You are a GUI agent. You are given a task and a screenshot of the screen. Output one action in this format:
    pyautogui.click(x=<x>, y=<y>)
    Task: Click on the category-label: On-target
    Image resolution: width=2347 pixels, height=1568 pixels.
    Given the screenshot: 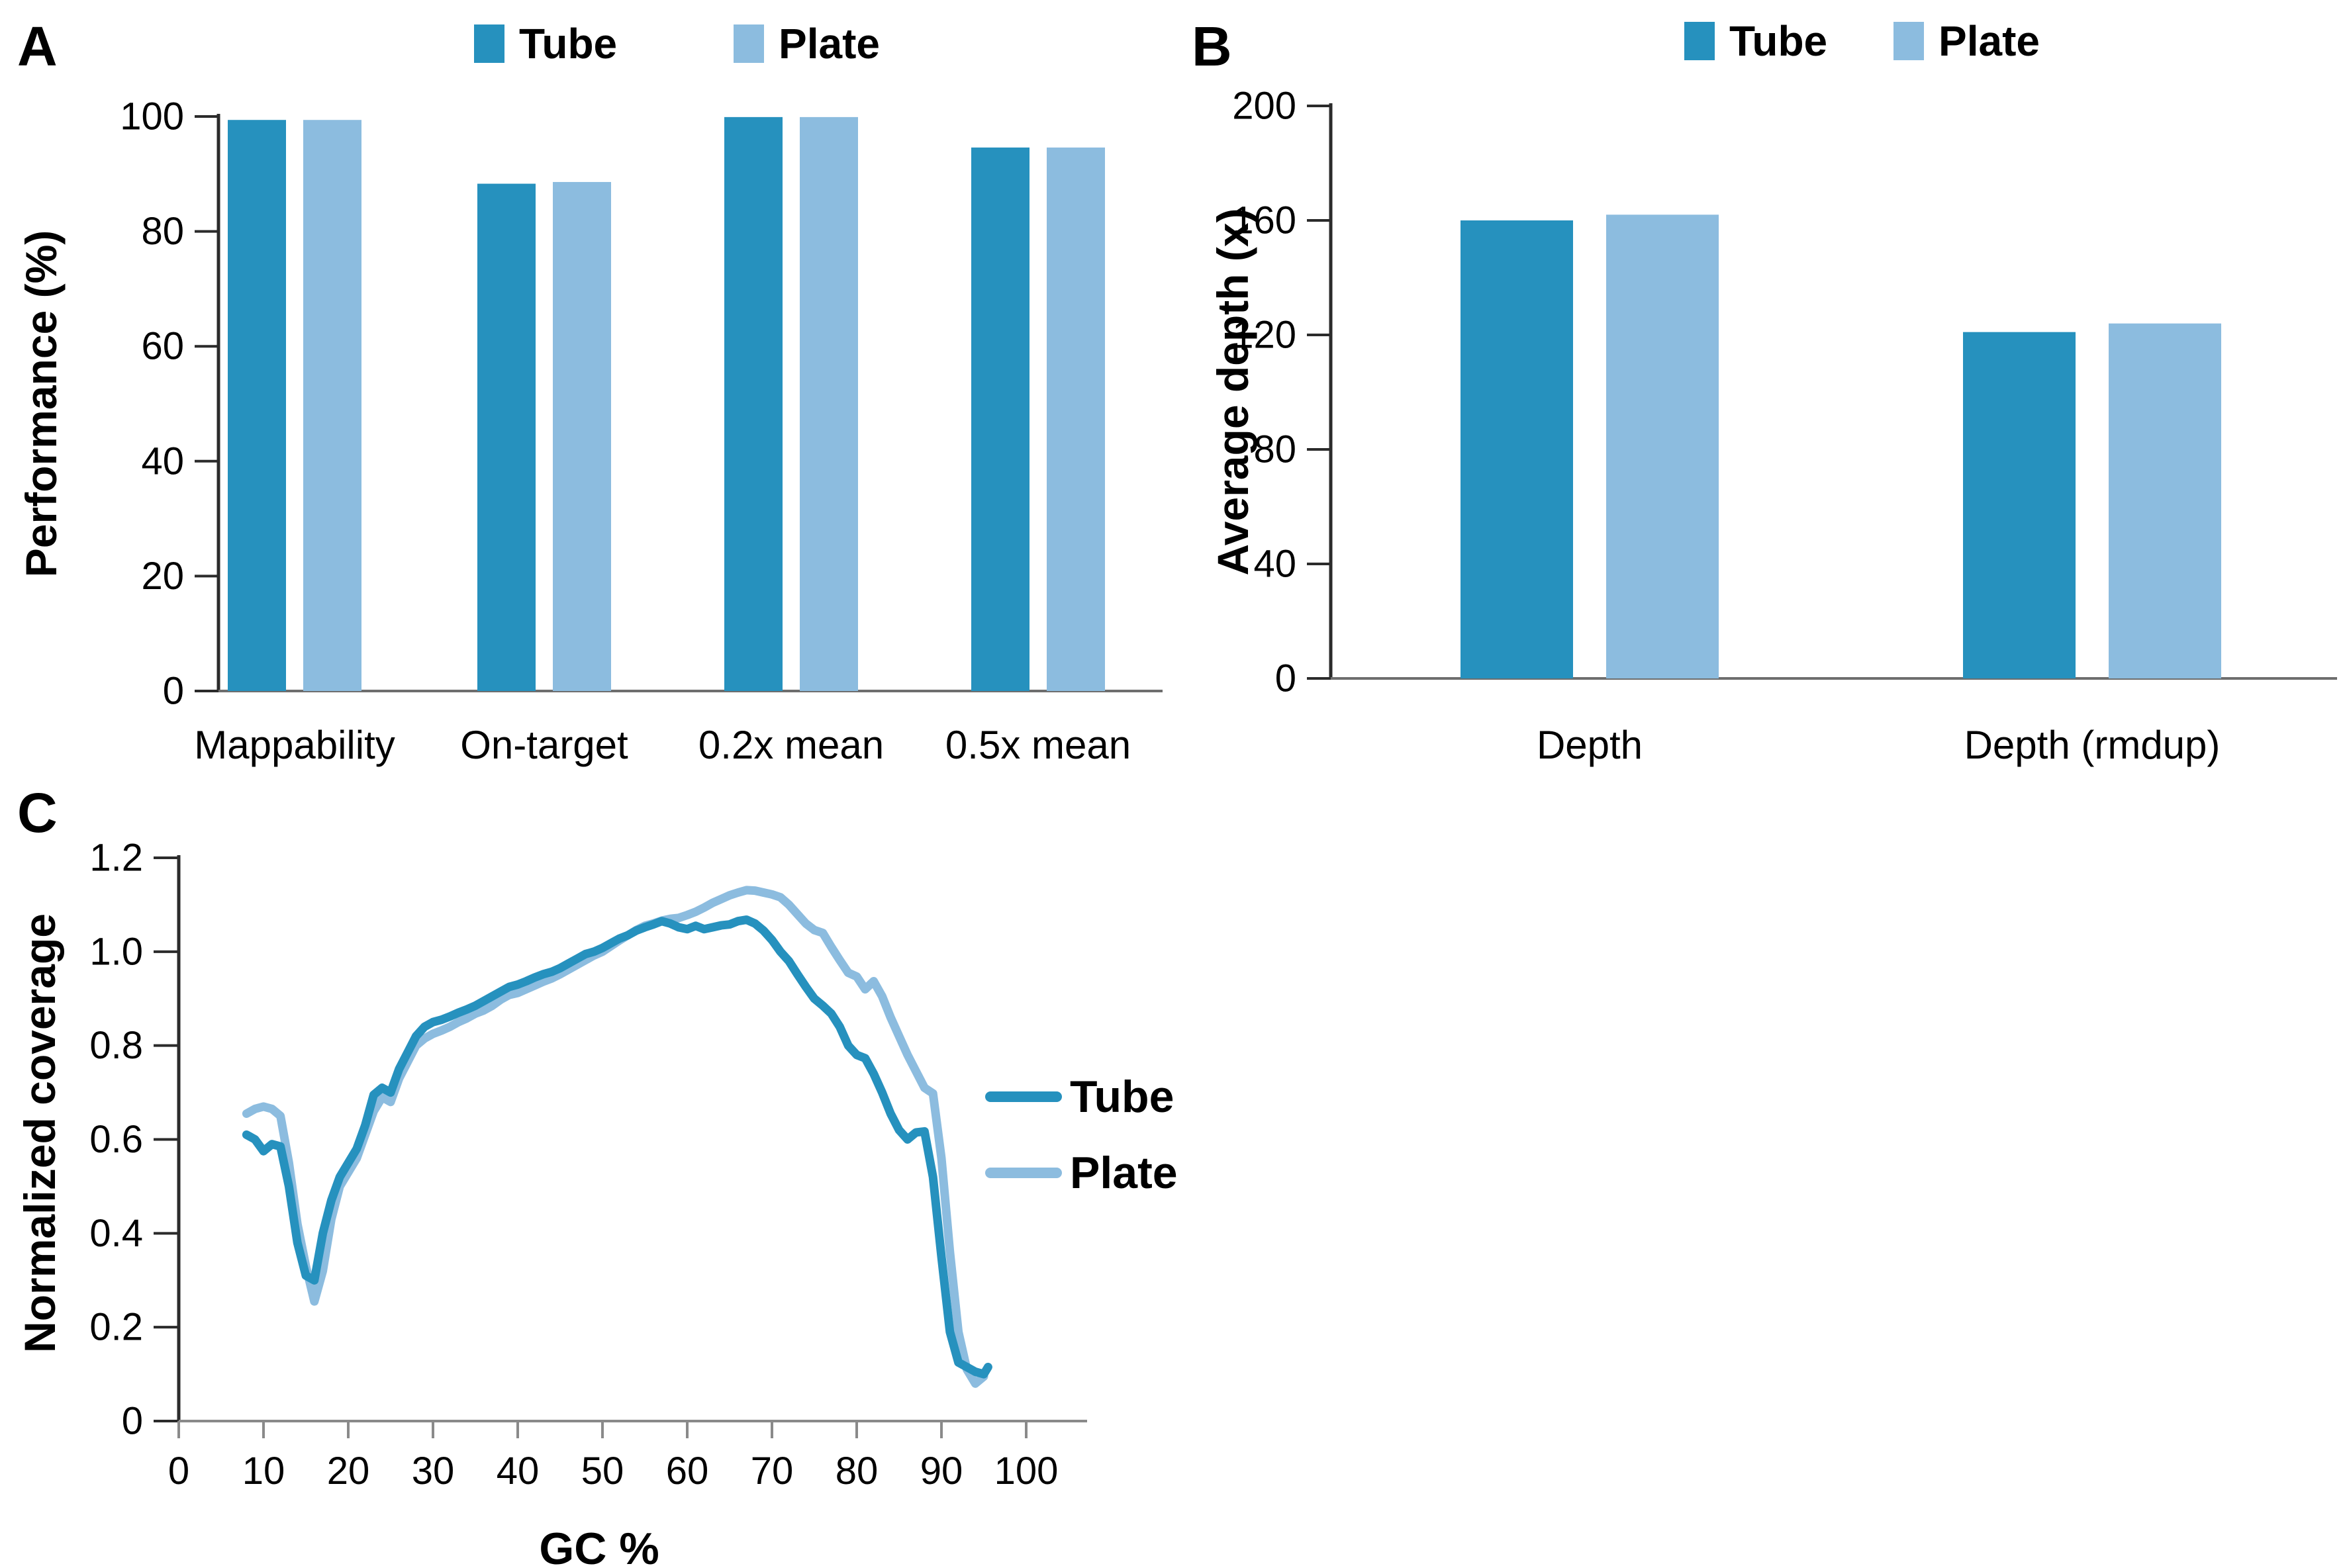 What is the action you would take?
    pyautogui.click(x=544, y=745)
    